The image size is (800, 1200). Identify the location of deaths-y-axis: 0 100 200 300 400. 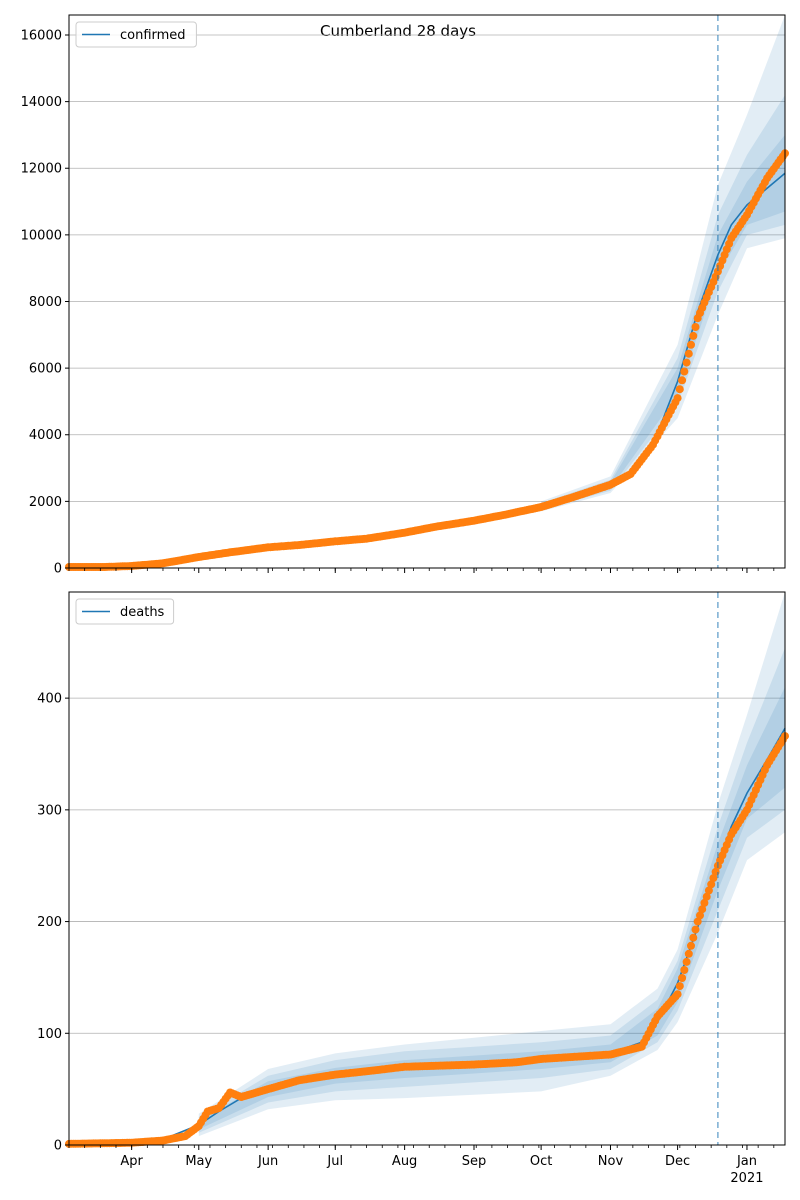
(53, 923).